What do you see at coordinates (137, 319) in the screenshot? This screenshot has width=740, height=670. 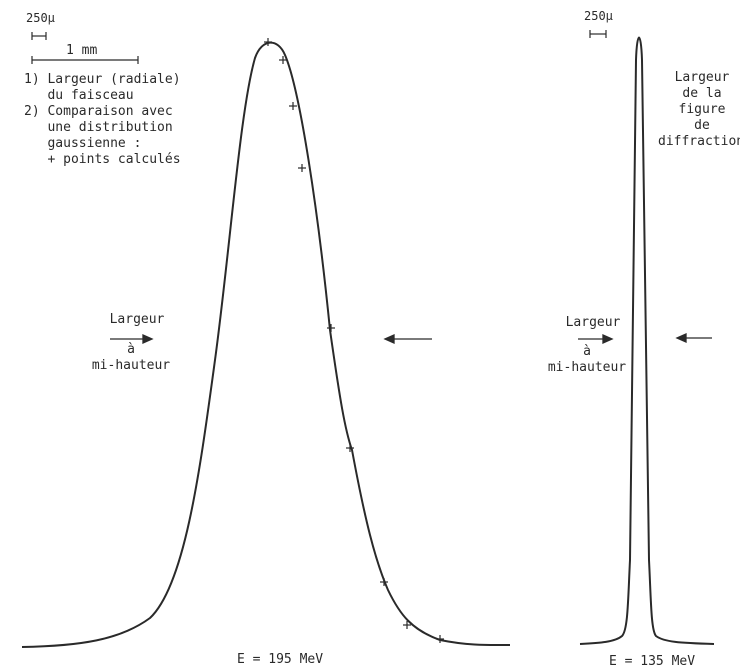 I see `fwhm-label-left-1: Largeur` at bounding box center [137, 319].